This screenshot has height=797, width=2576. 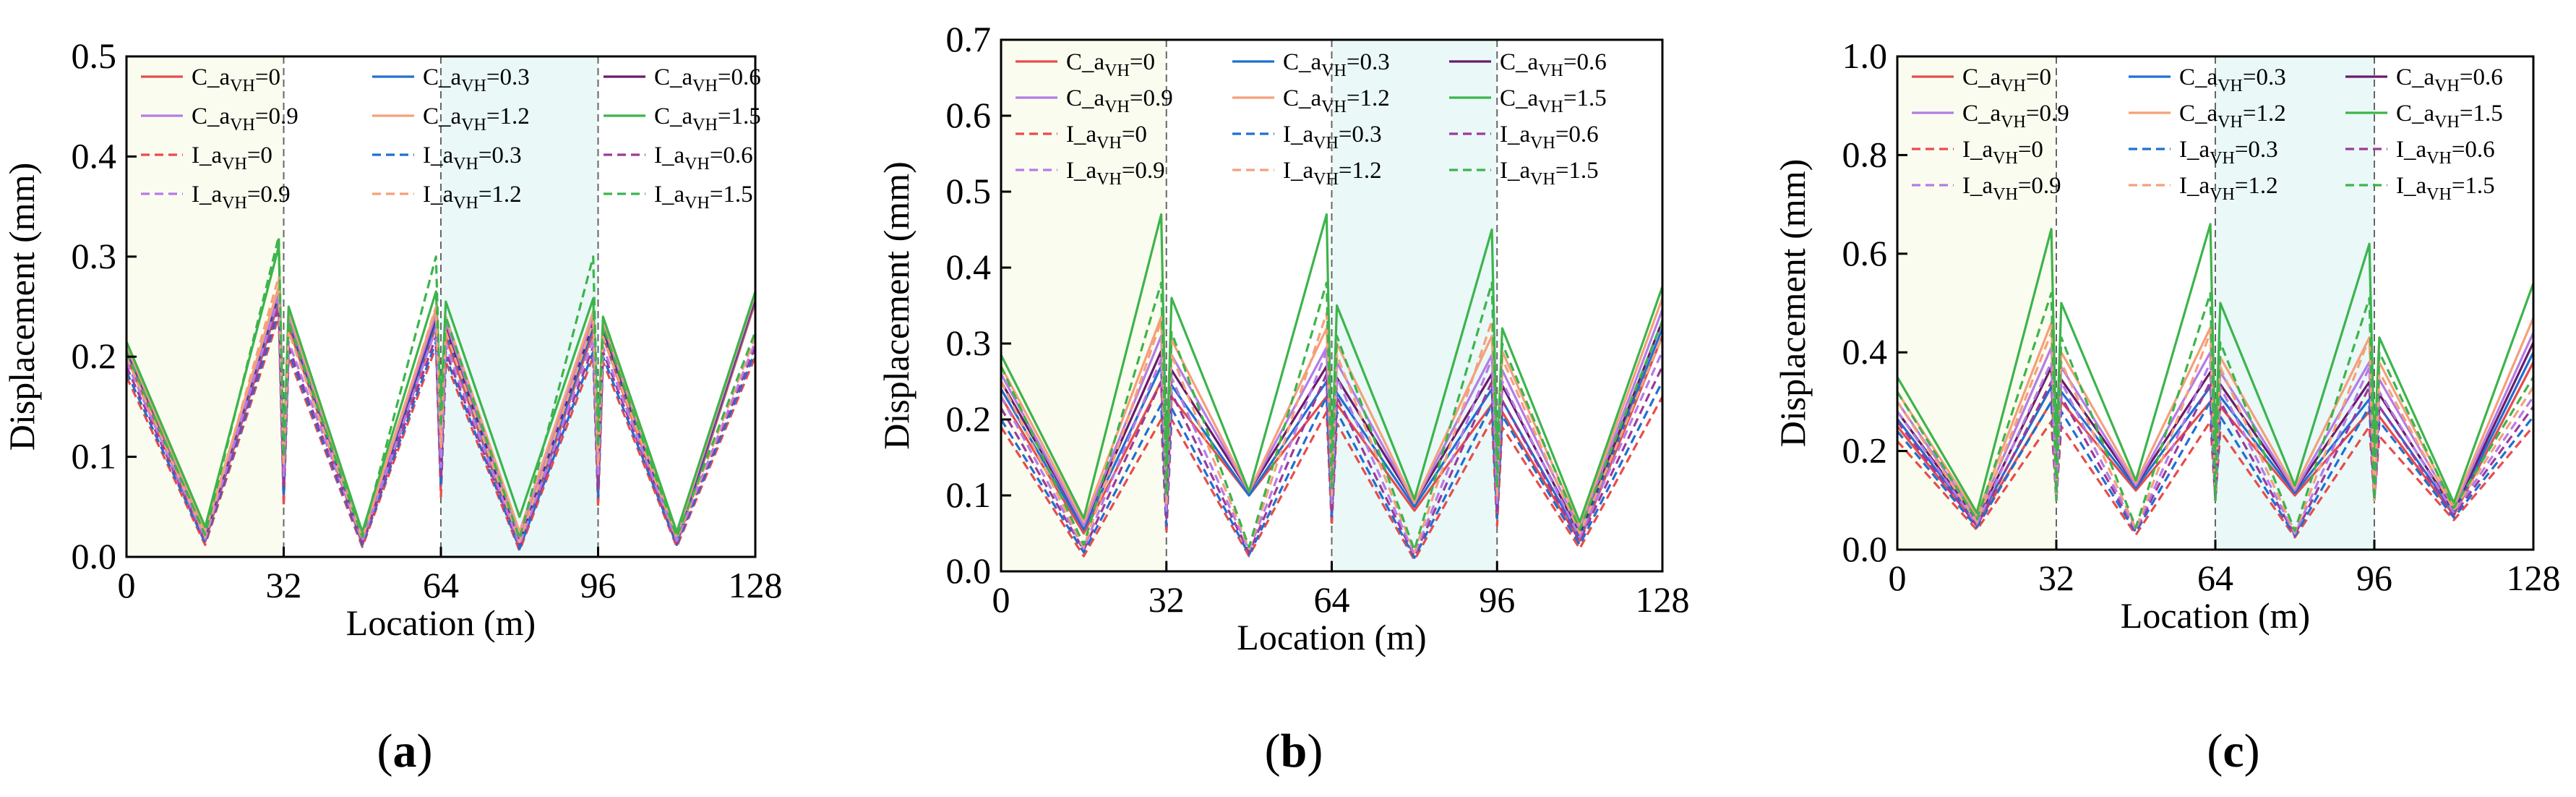 I want to click on panel-label: (a), so click(x=405, y=751).